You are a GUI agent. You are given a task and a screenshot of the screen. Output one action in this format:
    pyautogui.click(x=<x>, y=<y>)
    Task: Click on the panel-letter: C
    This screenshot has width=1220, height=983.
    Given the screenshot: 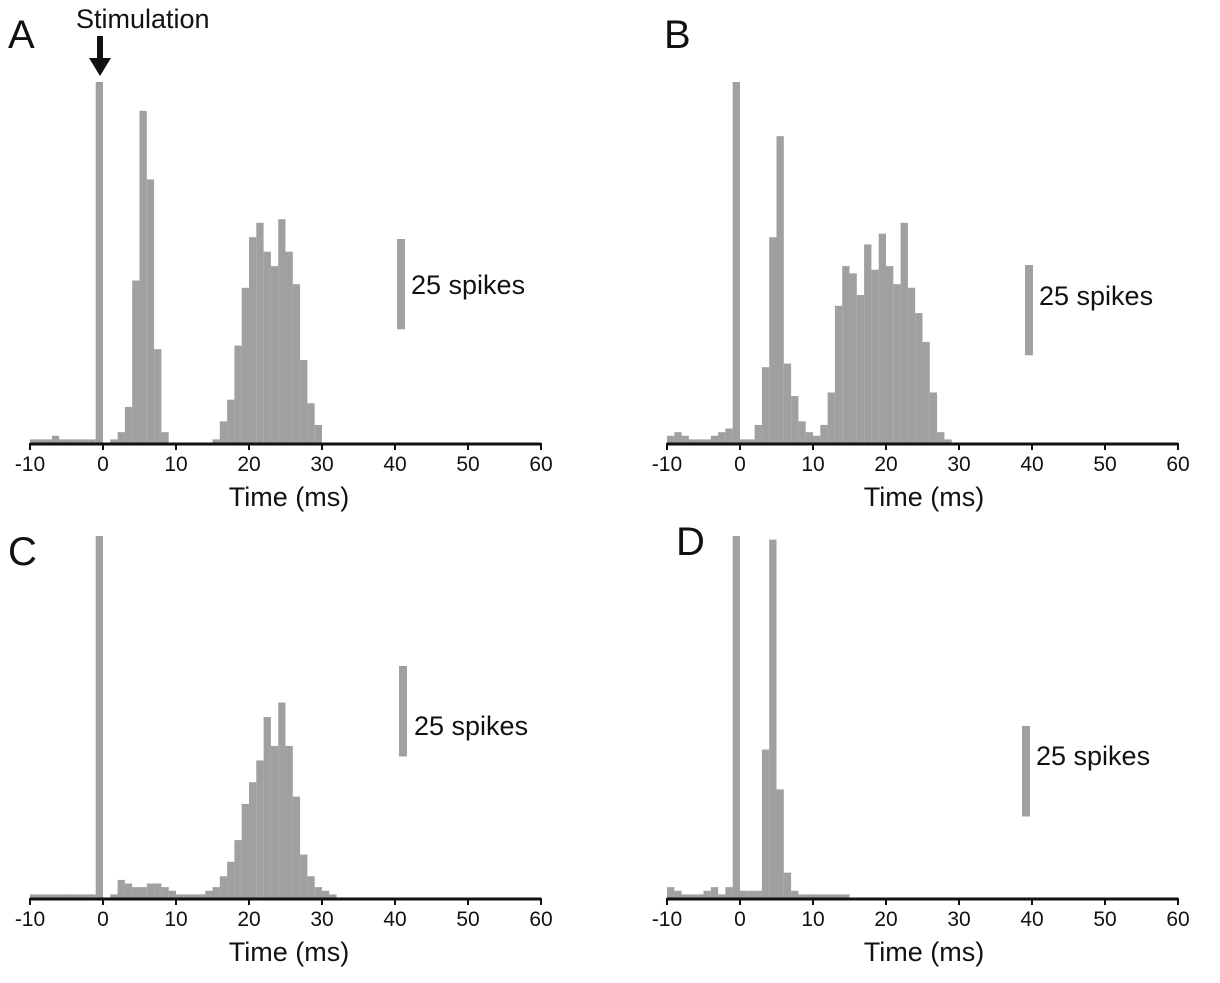 What is the action you would take?
    pyautogui.click(x=22, y=552)
    